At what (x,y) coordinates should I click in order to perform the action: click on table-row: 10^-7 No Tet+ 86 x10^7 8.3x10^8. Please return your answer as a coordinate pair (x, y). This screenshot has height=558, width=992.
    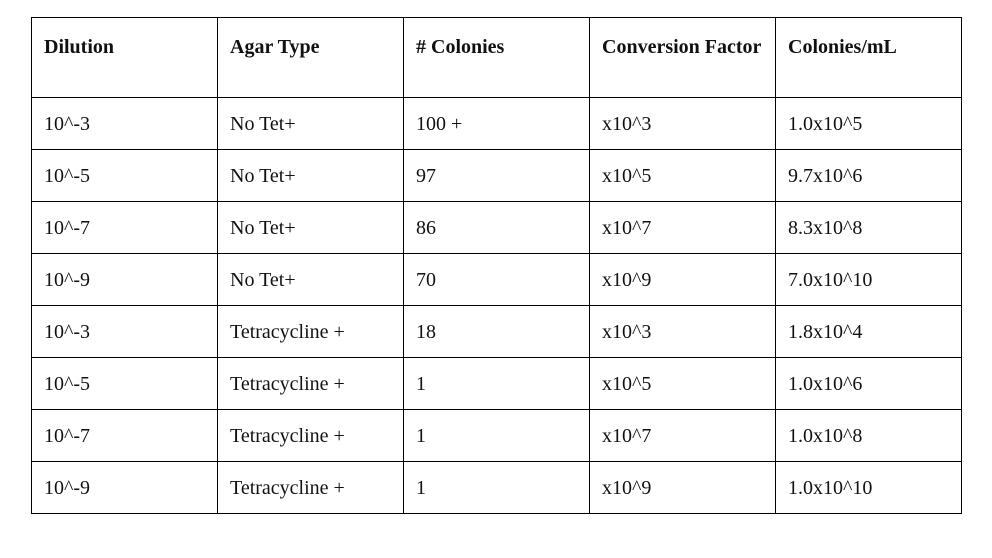
    Looking at the image, I should click on (496, 227).